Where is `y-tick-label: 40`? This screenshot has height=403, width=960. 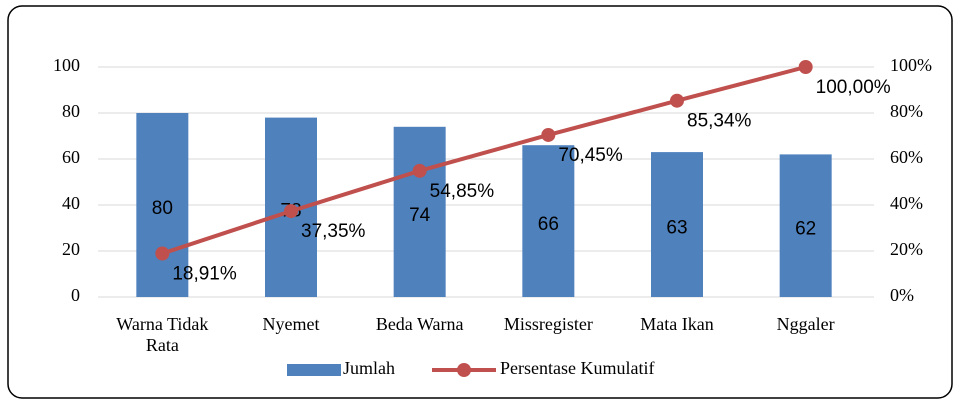 y-tick-label: 40 is located at coordinates (71, 203).